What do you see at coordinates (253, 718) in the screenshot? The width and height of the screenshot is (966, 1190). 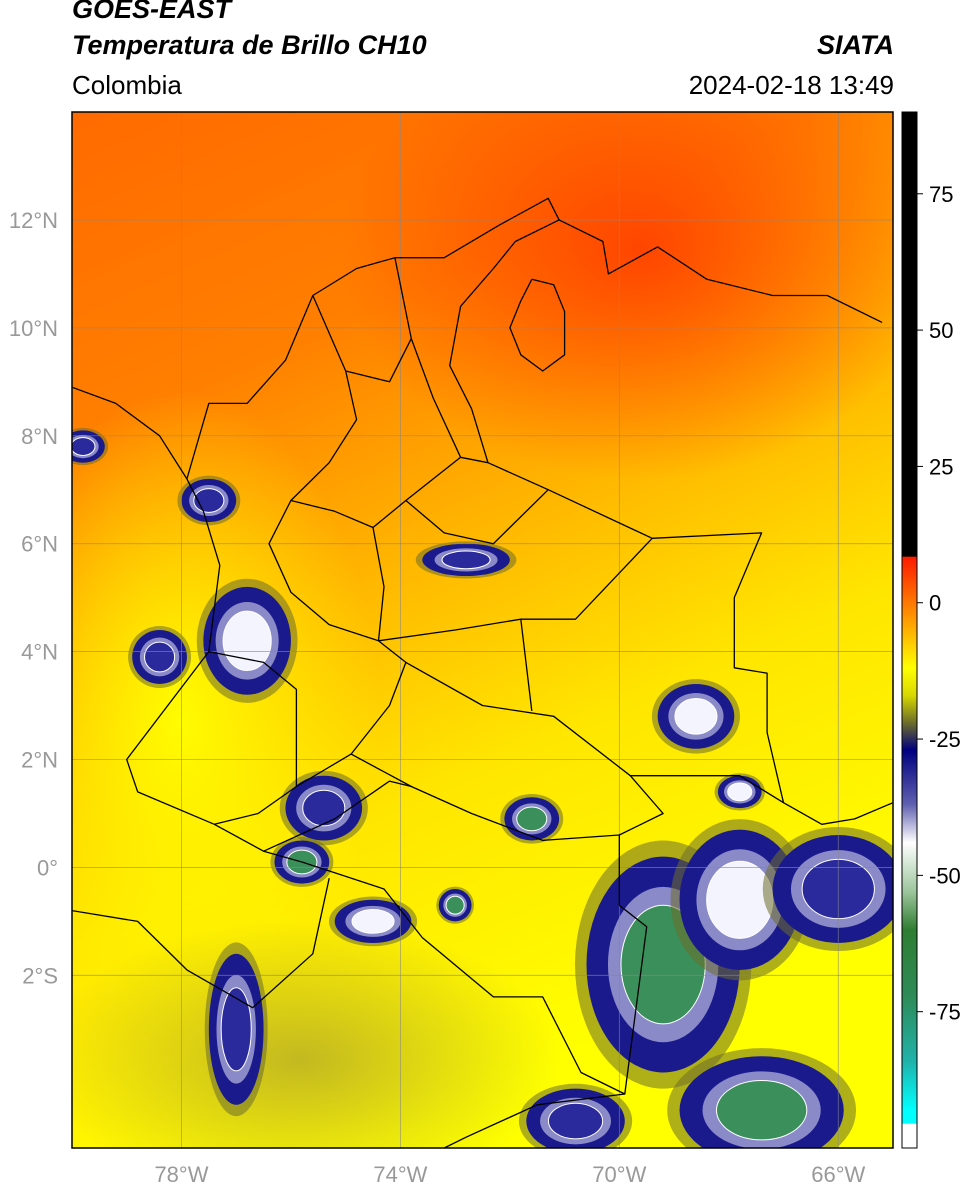 I see `border-interior_dept8` at bounding box center [253, 718].